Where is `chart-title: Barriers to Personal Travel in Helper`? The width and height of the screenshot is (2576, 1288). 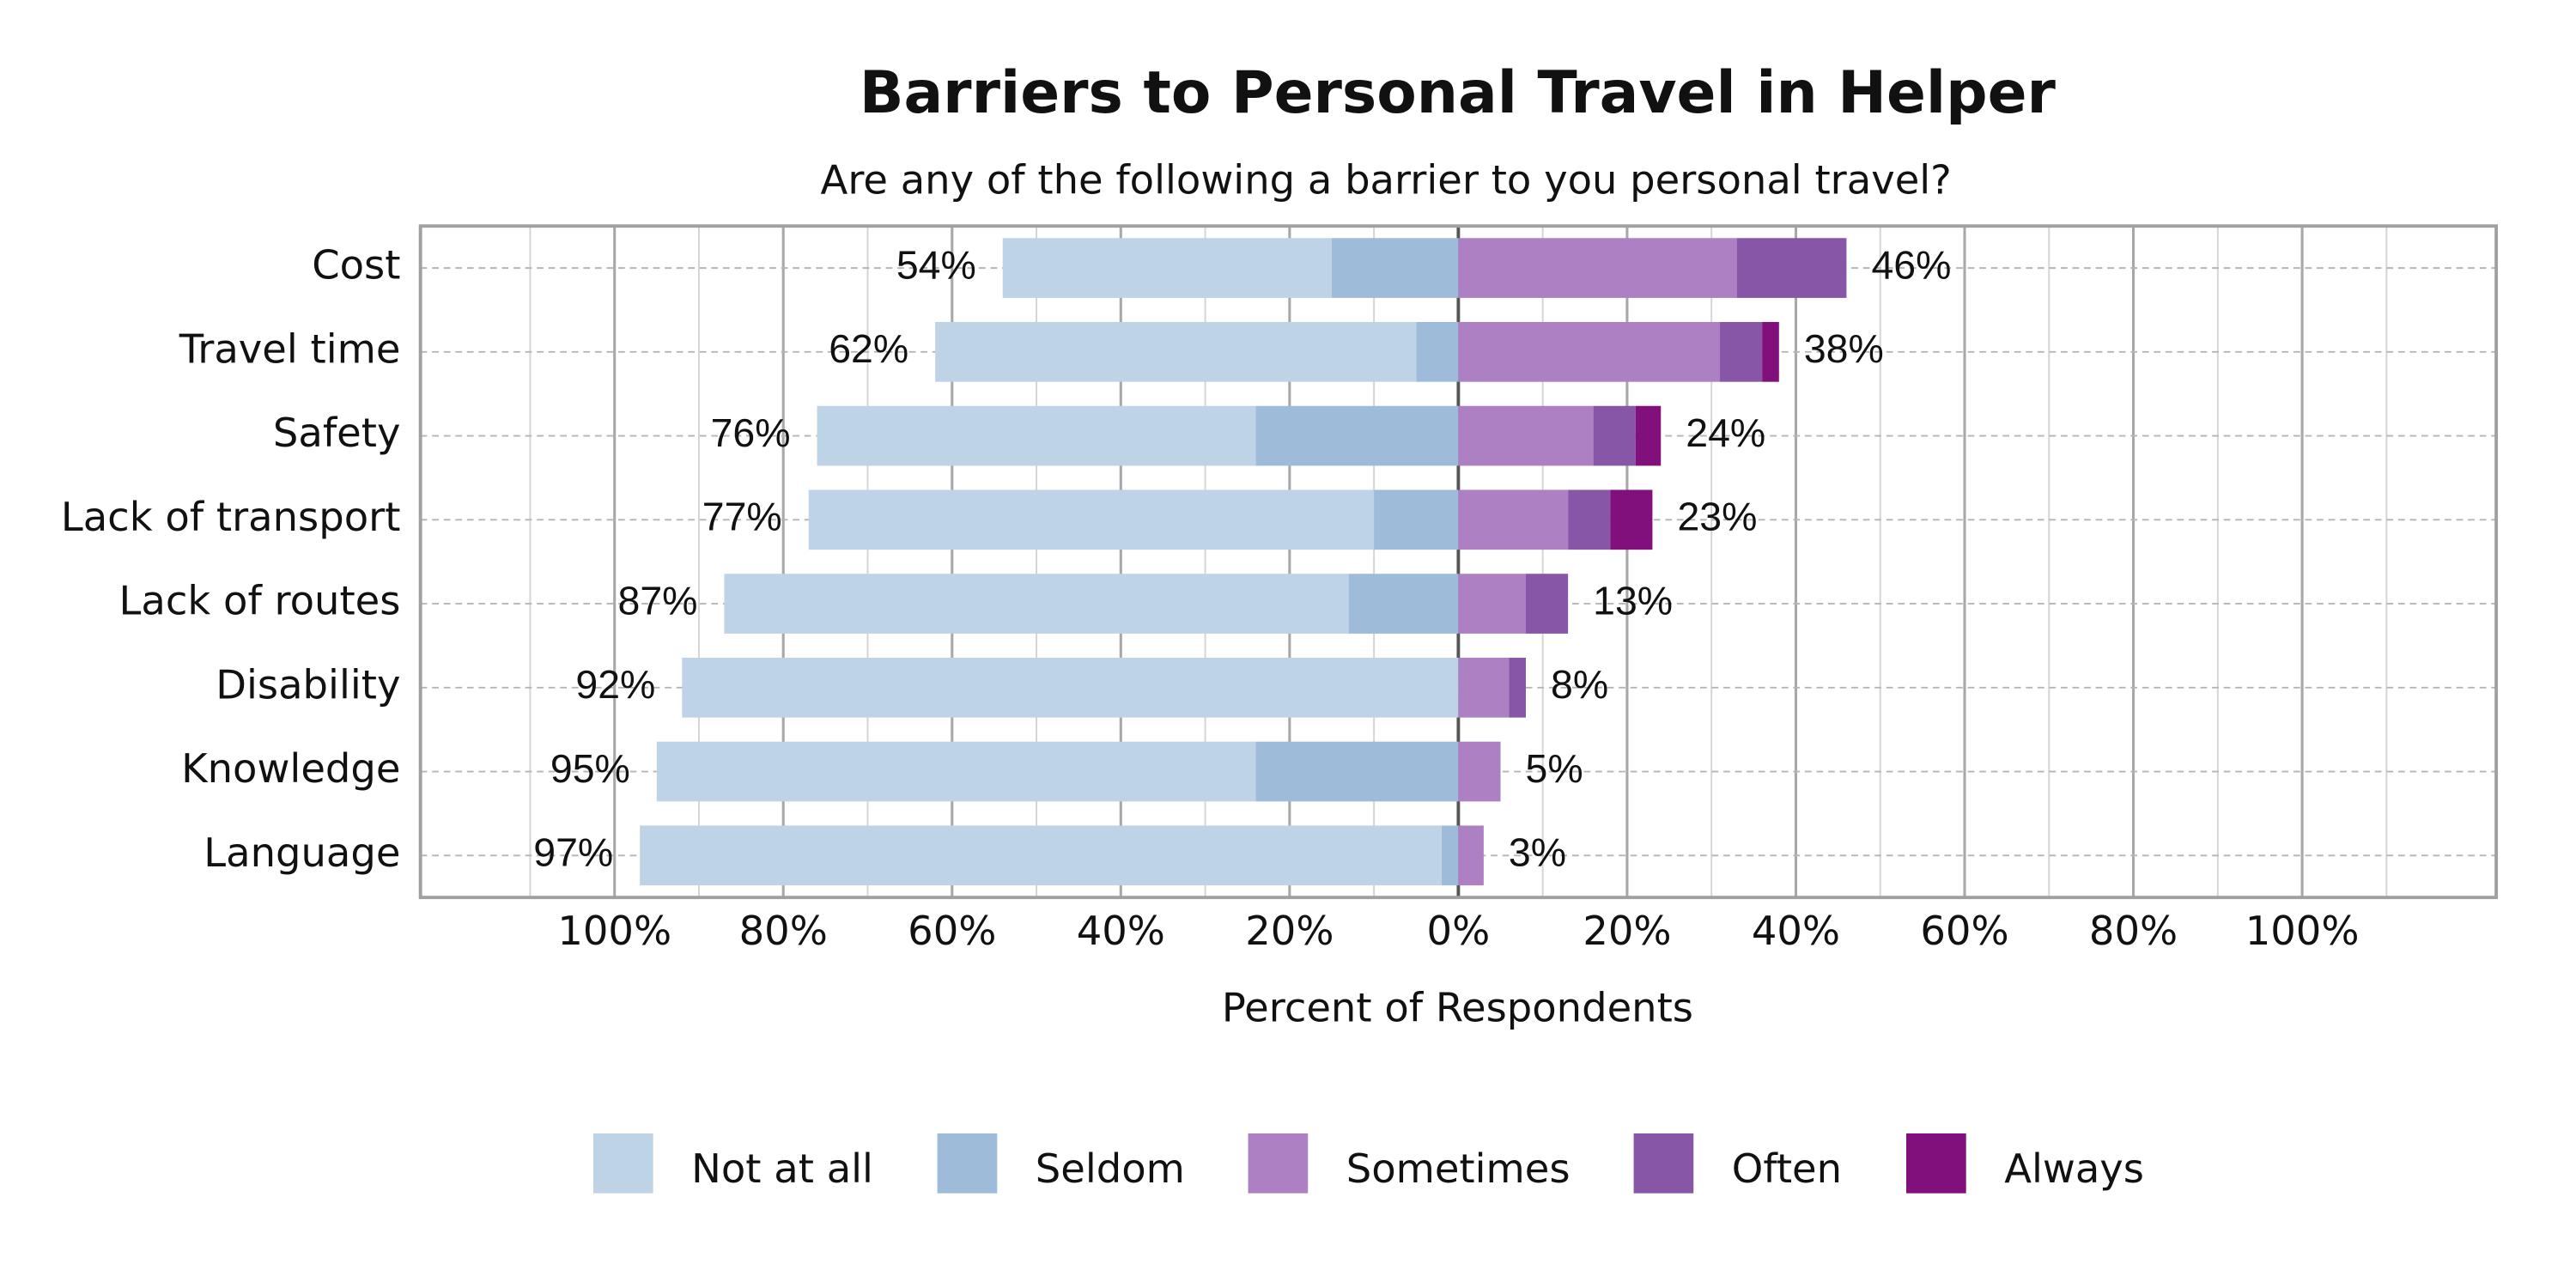 chart-title: Barriers to Personal Travel in Helper is located at coordinates (1459, 92).